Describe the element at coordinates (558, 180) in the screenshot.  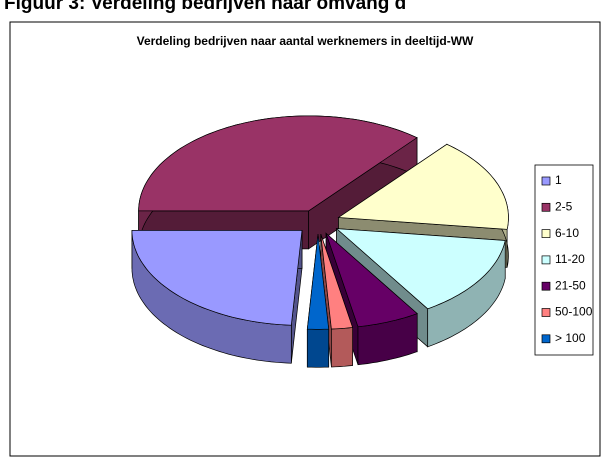
I see `legend-label: 1` at that location.